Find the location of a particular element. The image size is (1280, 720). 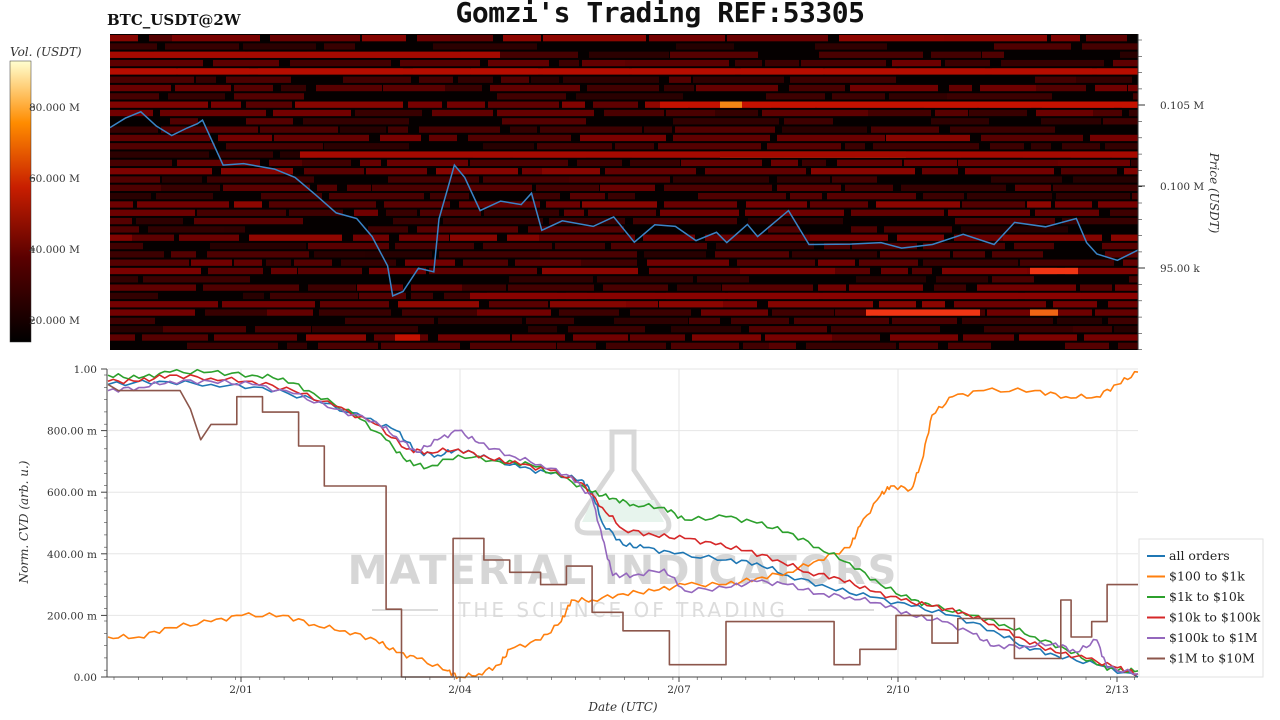

colorbar-label: Vol. (USDT) is located at coordinates (46, 52).